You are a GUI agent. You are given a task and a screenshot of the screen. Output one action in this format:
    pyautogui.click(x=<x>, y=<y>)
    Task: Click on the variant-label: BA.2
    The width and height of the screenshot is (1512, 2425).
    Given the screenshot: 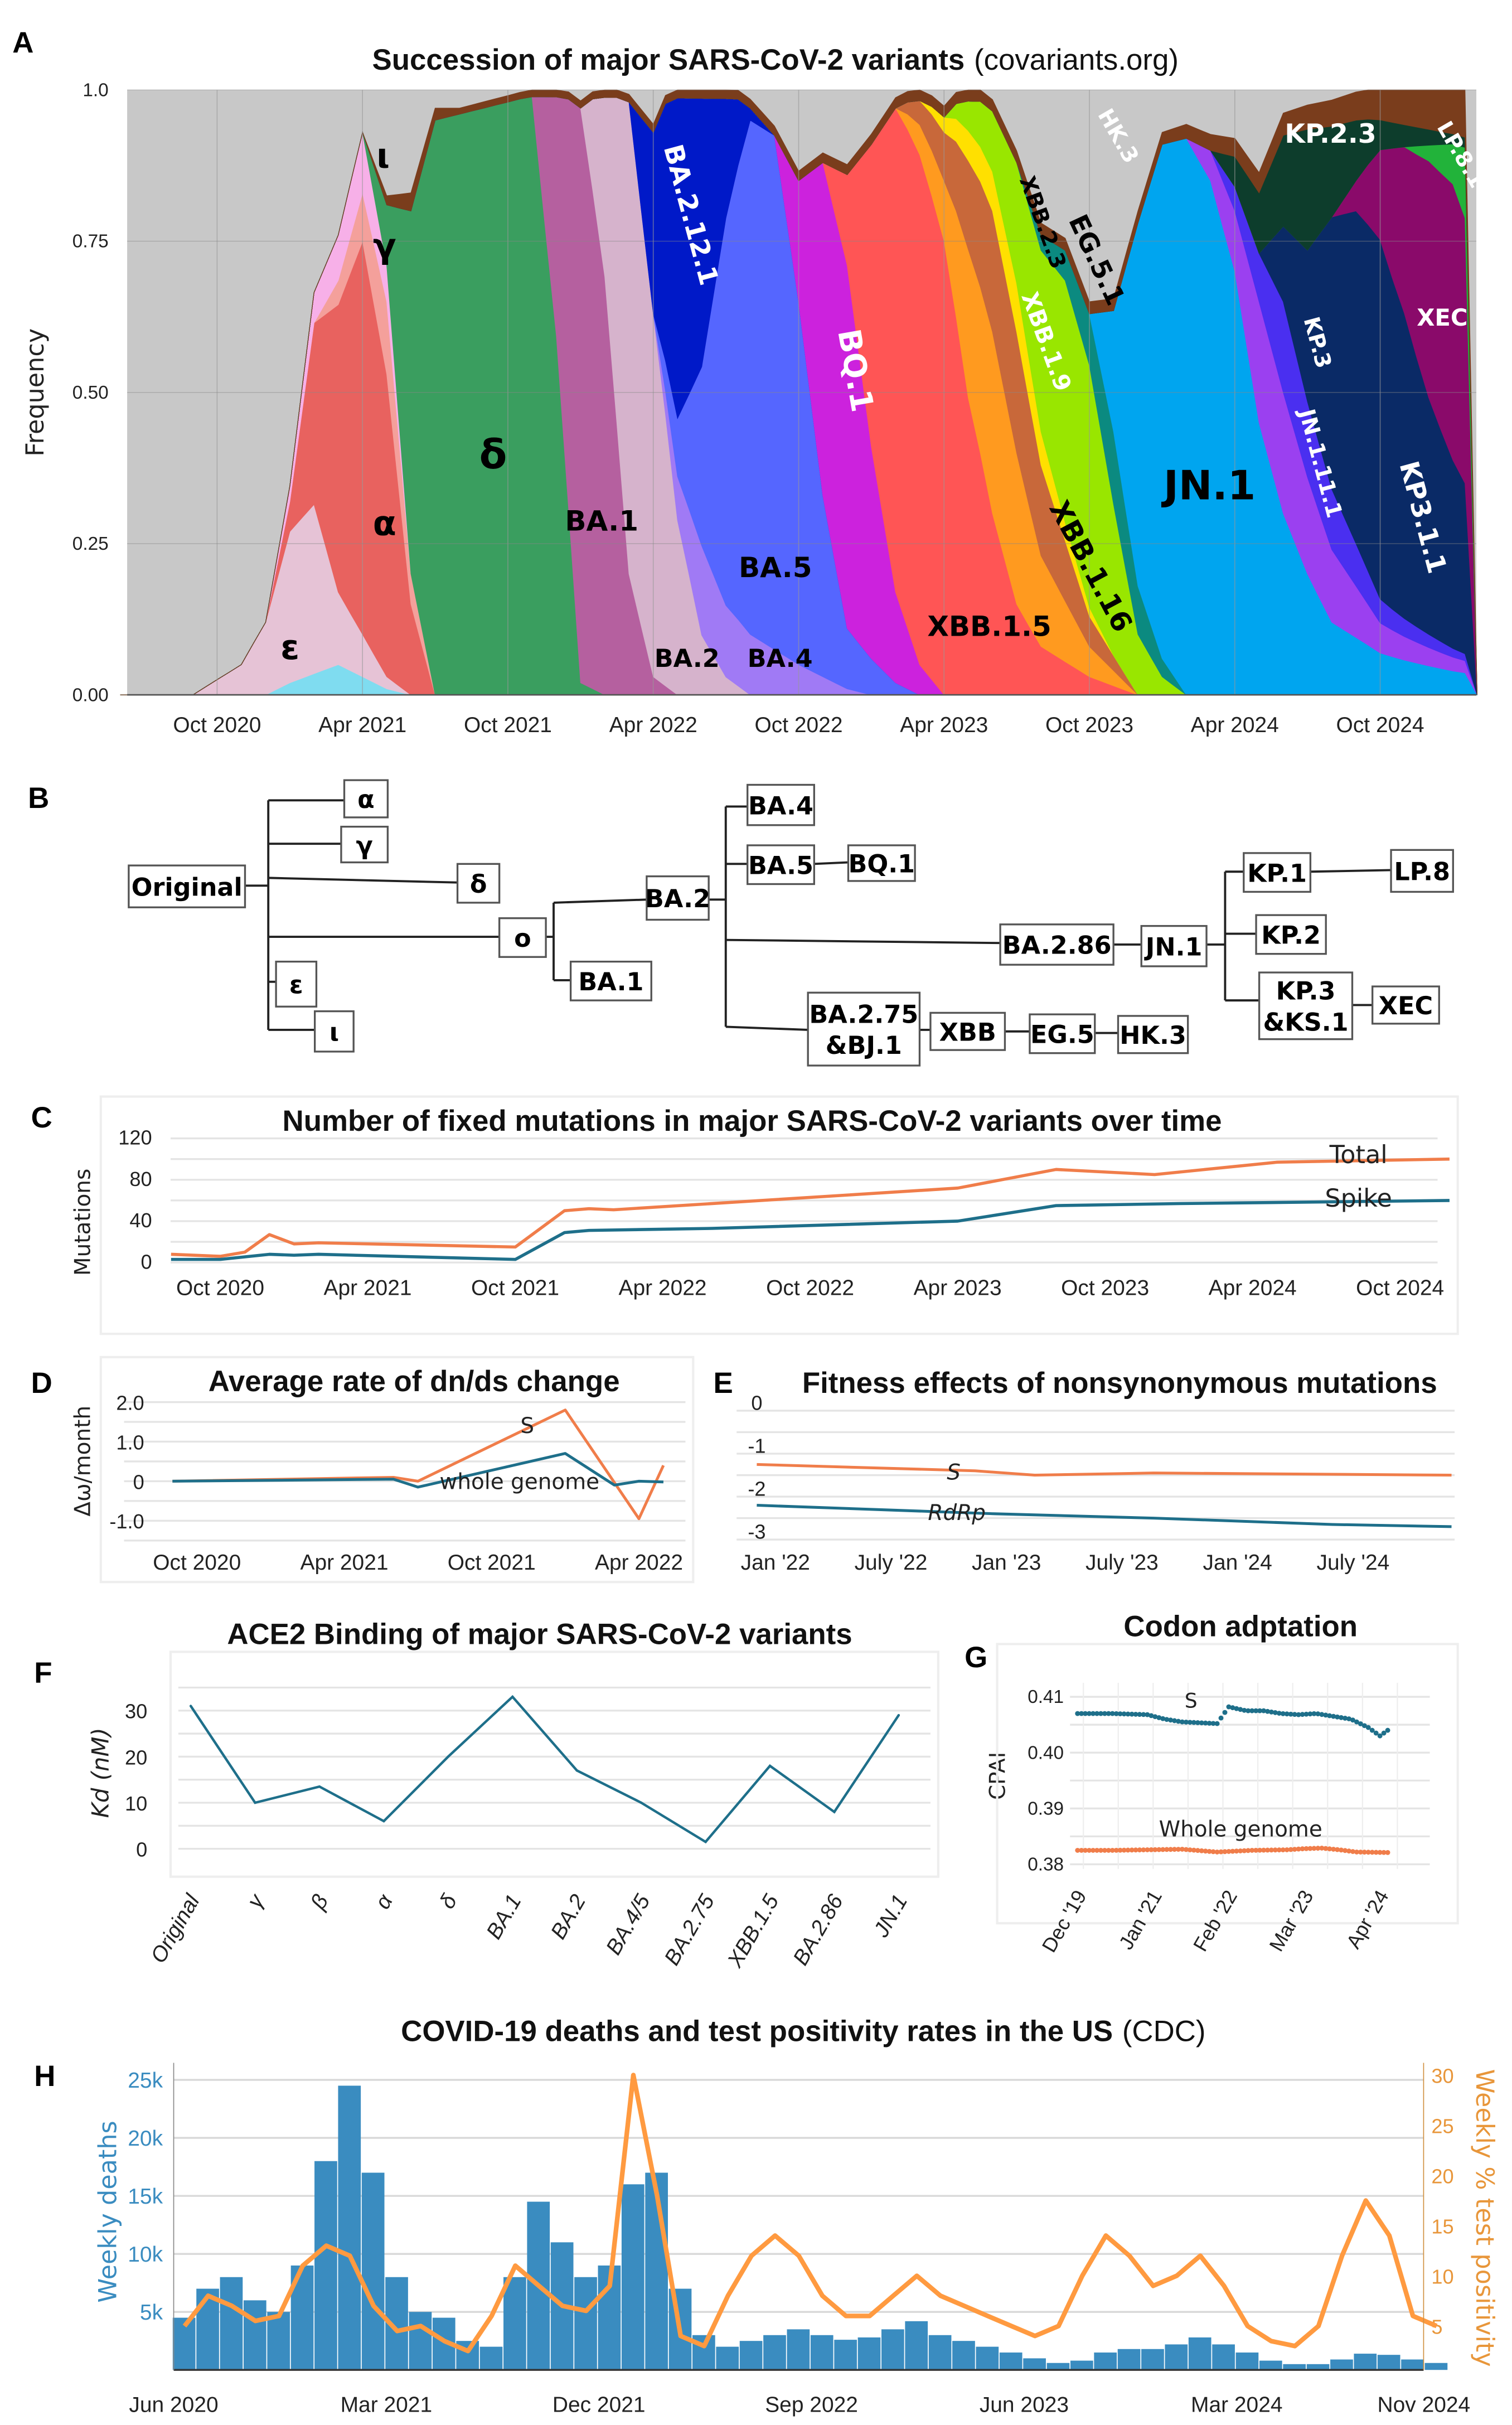 What is the action you would take?
    pyautogui.click(x=687, y=659)
    